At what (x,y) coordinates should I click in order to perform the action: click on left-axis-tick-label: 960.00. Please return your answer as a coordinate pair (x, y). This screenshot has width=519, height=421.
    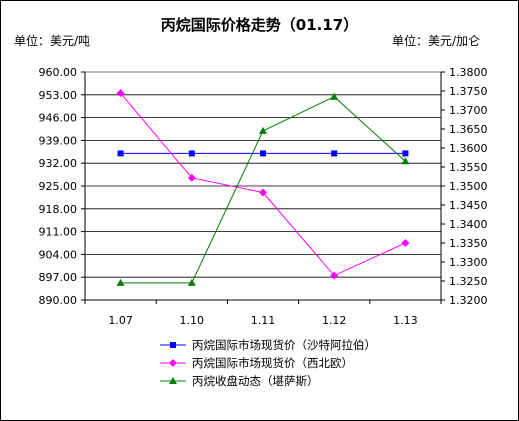
    Looking at the image, I should click on (58, 72).